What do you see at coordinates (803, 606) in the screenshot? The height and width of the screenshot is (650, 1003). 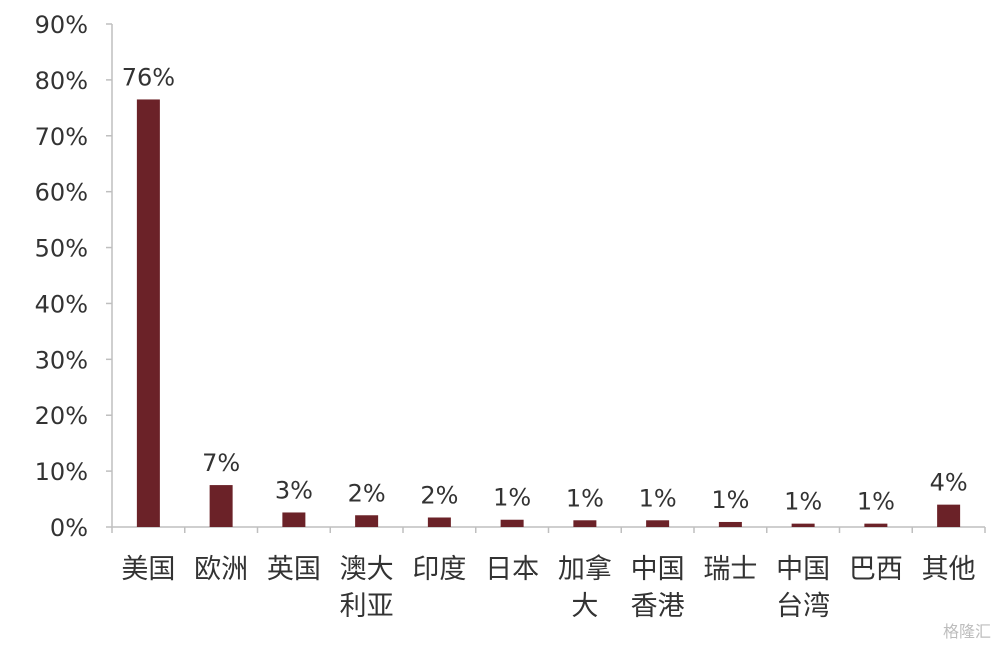 I see `x-tick-label: 台湾` at bounding box center [803, 606].